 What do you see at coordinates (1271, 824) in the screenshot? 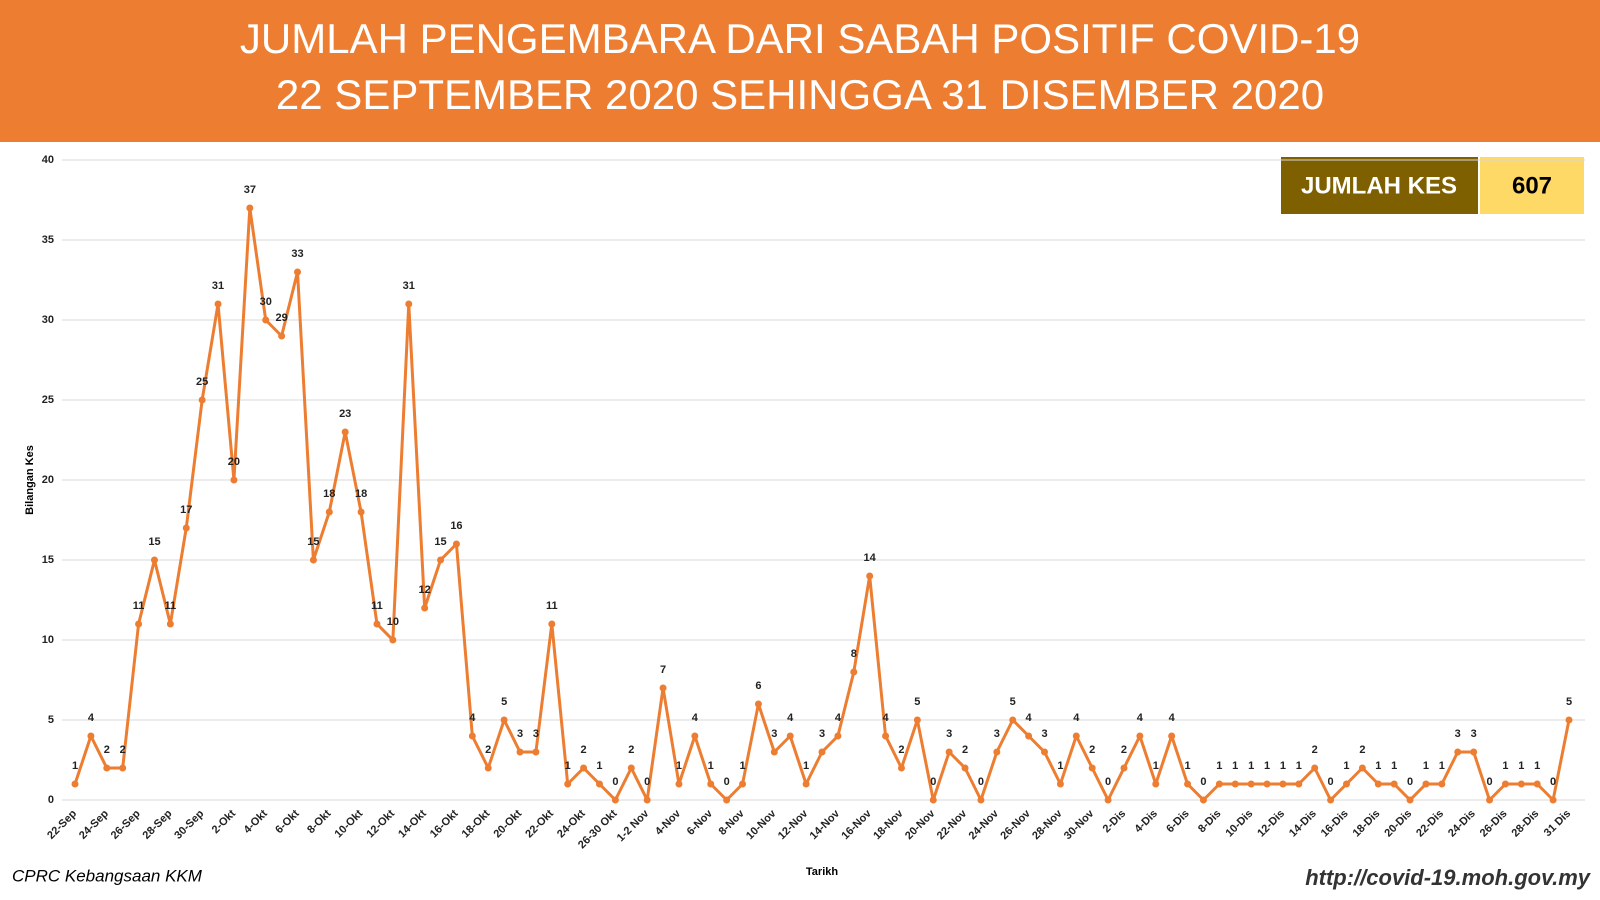
I see `x-tick-label: 12-Dis` at bounding box center [1271, 824].